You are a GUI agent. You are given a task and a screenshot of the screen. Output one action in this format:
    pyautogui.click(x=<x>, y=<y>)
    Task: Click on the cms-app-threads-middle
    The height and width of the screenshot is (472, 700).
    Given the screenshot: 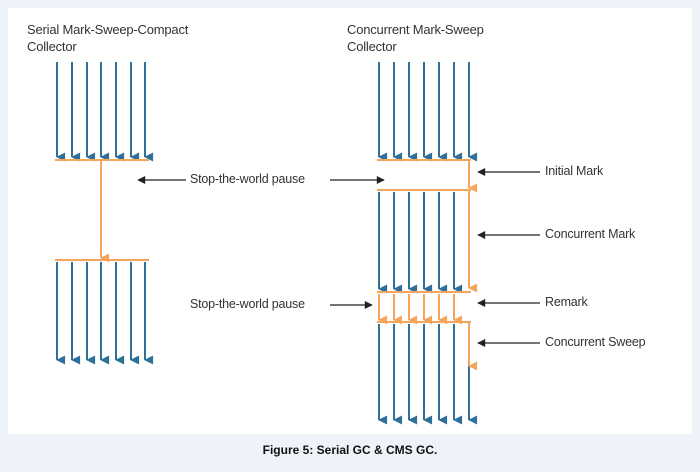 What is the action you would take?
    pyautogui.click(x=420, y=243)
    